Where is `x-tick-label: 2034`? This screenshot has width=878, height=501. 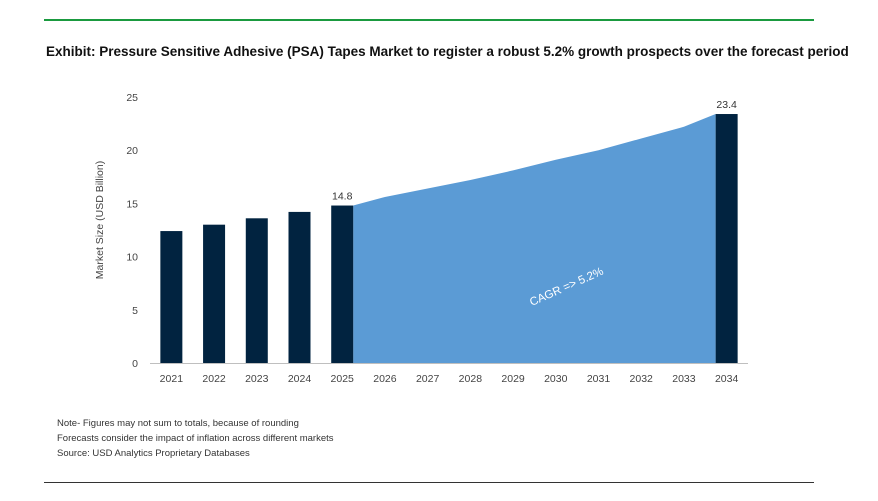
x-tick-label: 2034 is located at coordinates (727, 379).